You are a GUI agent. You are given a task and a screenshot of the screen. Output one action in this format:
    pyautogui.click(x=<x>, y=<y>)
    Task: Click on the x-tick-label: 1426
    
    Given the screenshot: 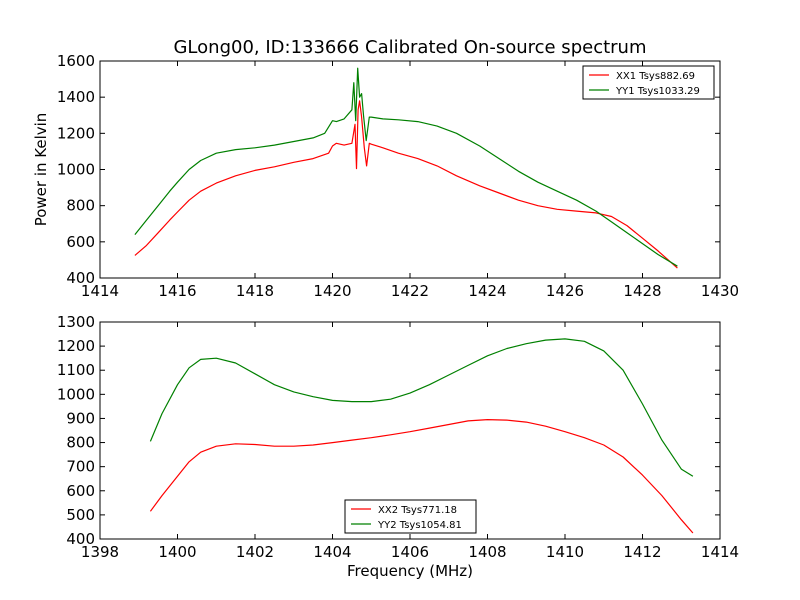 What is the action you would take?
    pyautogui.click(x=565, y=291)
    